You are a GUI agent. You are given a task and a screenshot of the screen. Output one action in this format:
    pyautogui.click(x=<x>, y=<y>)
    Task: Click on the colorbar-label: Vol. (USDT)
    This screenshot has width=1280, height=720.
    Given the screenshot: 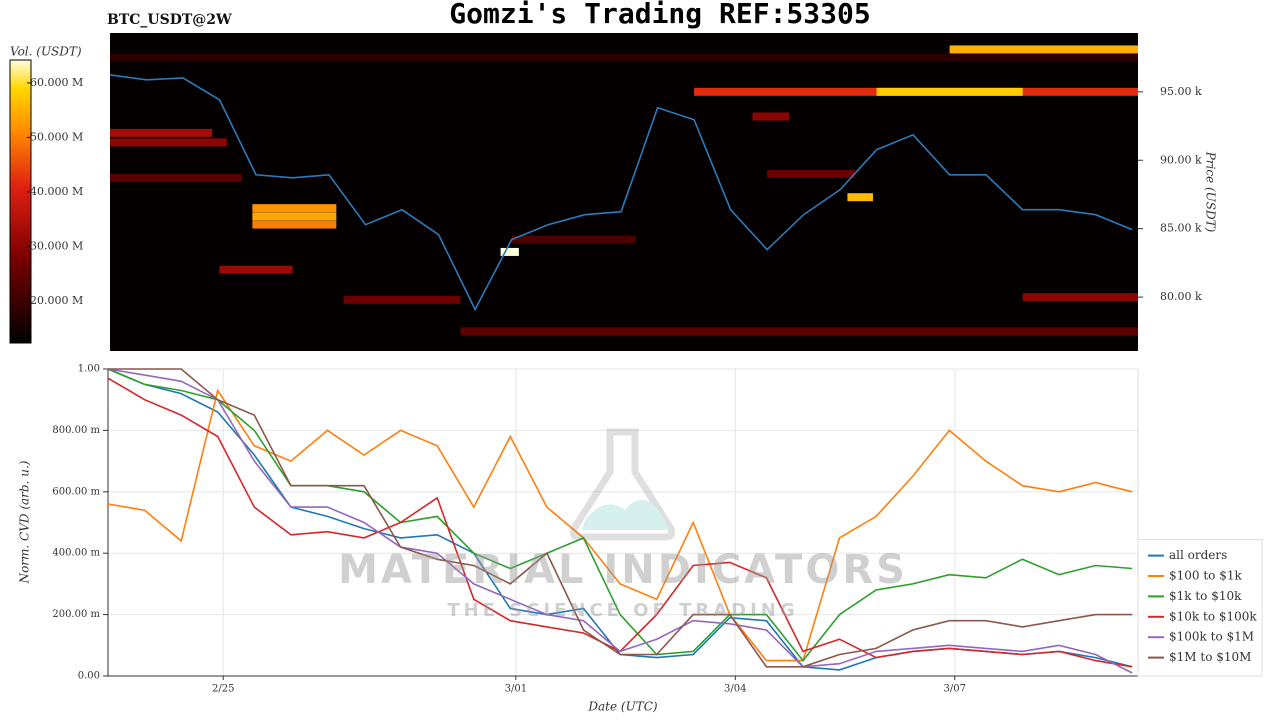 What is the action you would take?
    pyautogui.click(x=46, y=52)
    